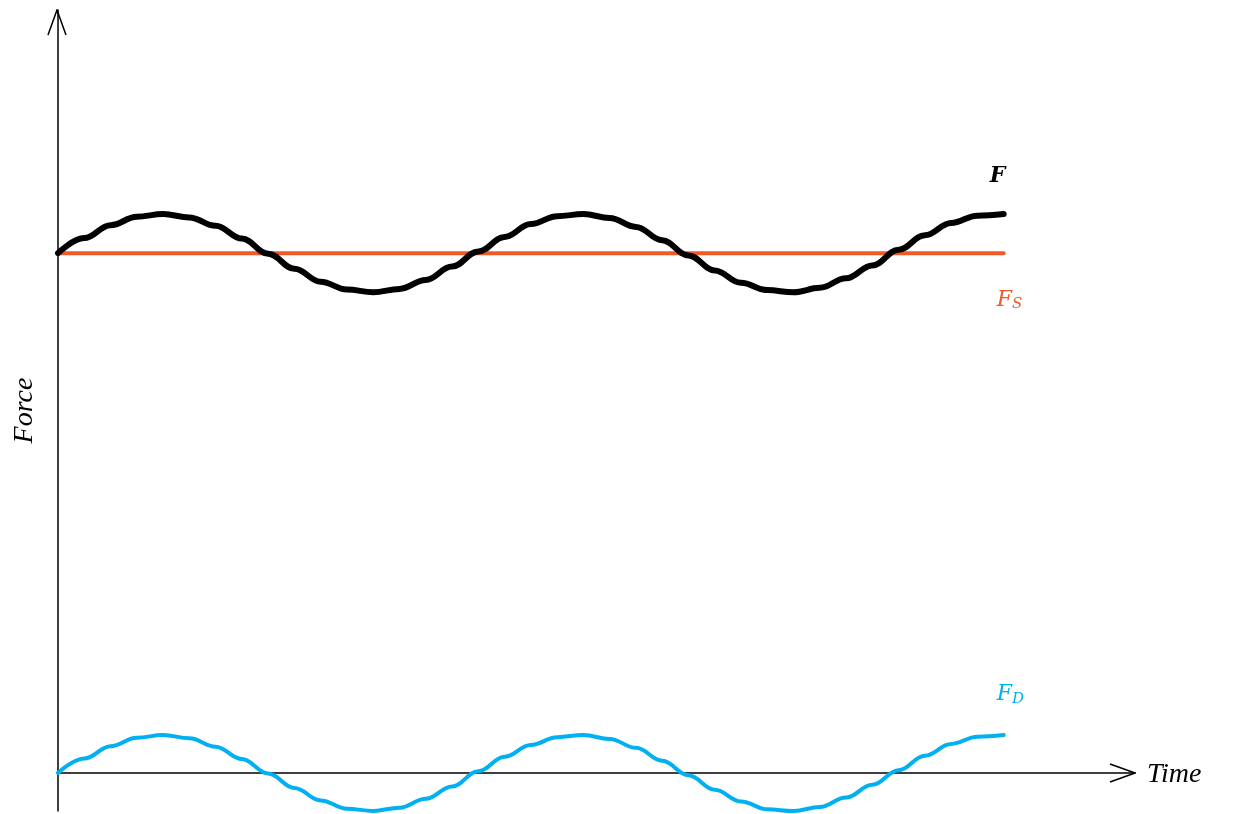  I want to click on series-label: F, so click(997, 174).